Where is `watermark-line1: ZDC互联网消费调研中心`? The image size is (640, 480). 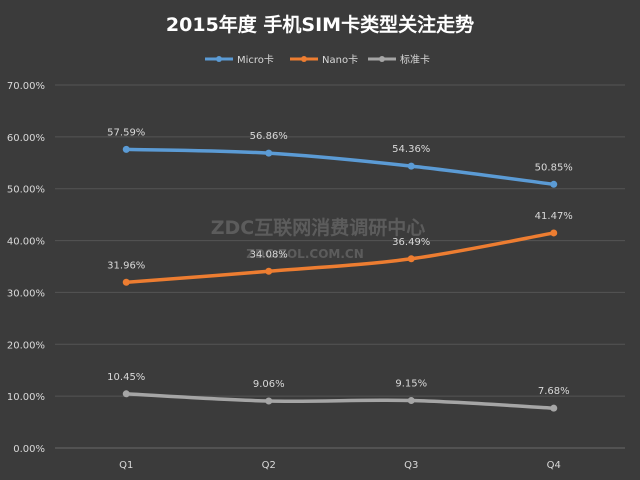
watermark-line1: ZDC互联网消费调研中心 is located at coordinates (318, 227).